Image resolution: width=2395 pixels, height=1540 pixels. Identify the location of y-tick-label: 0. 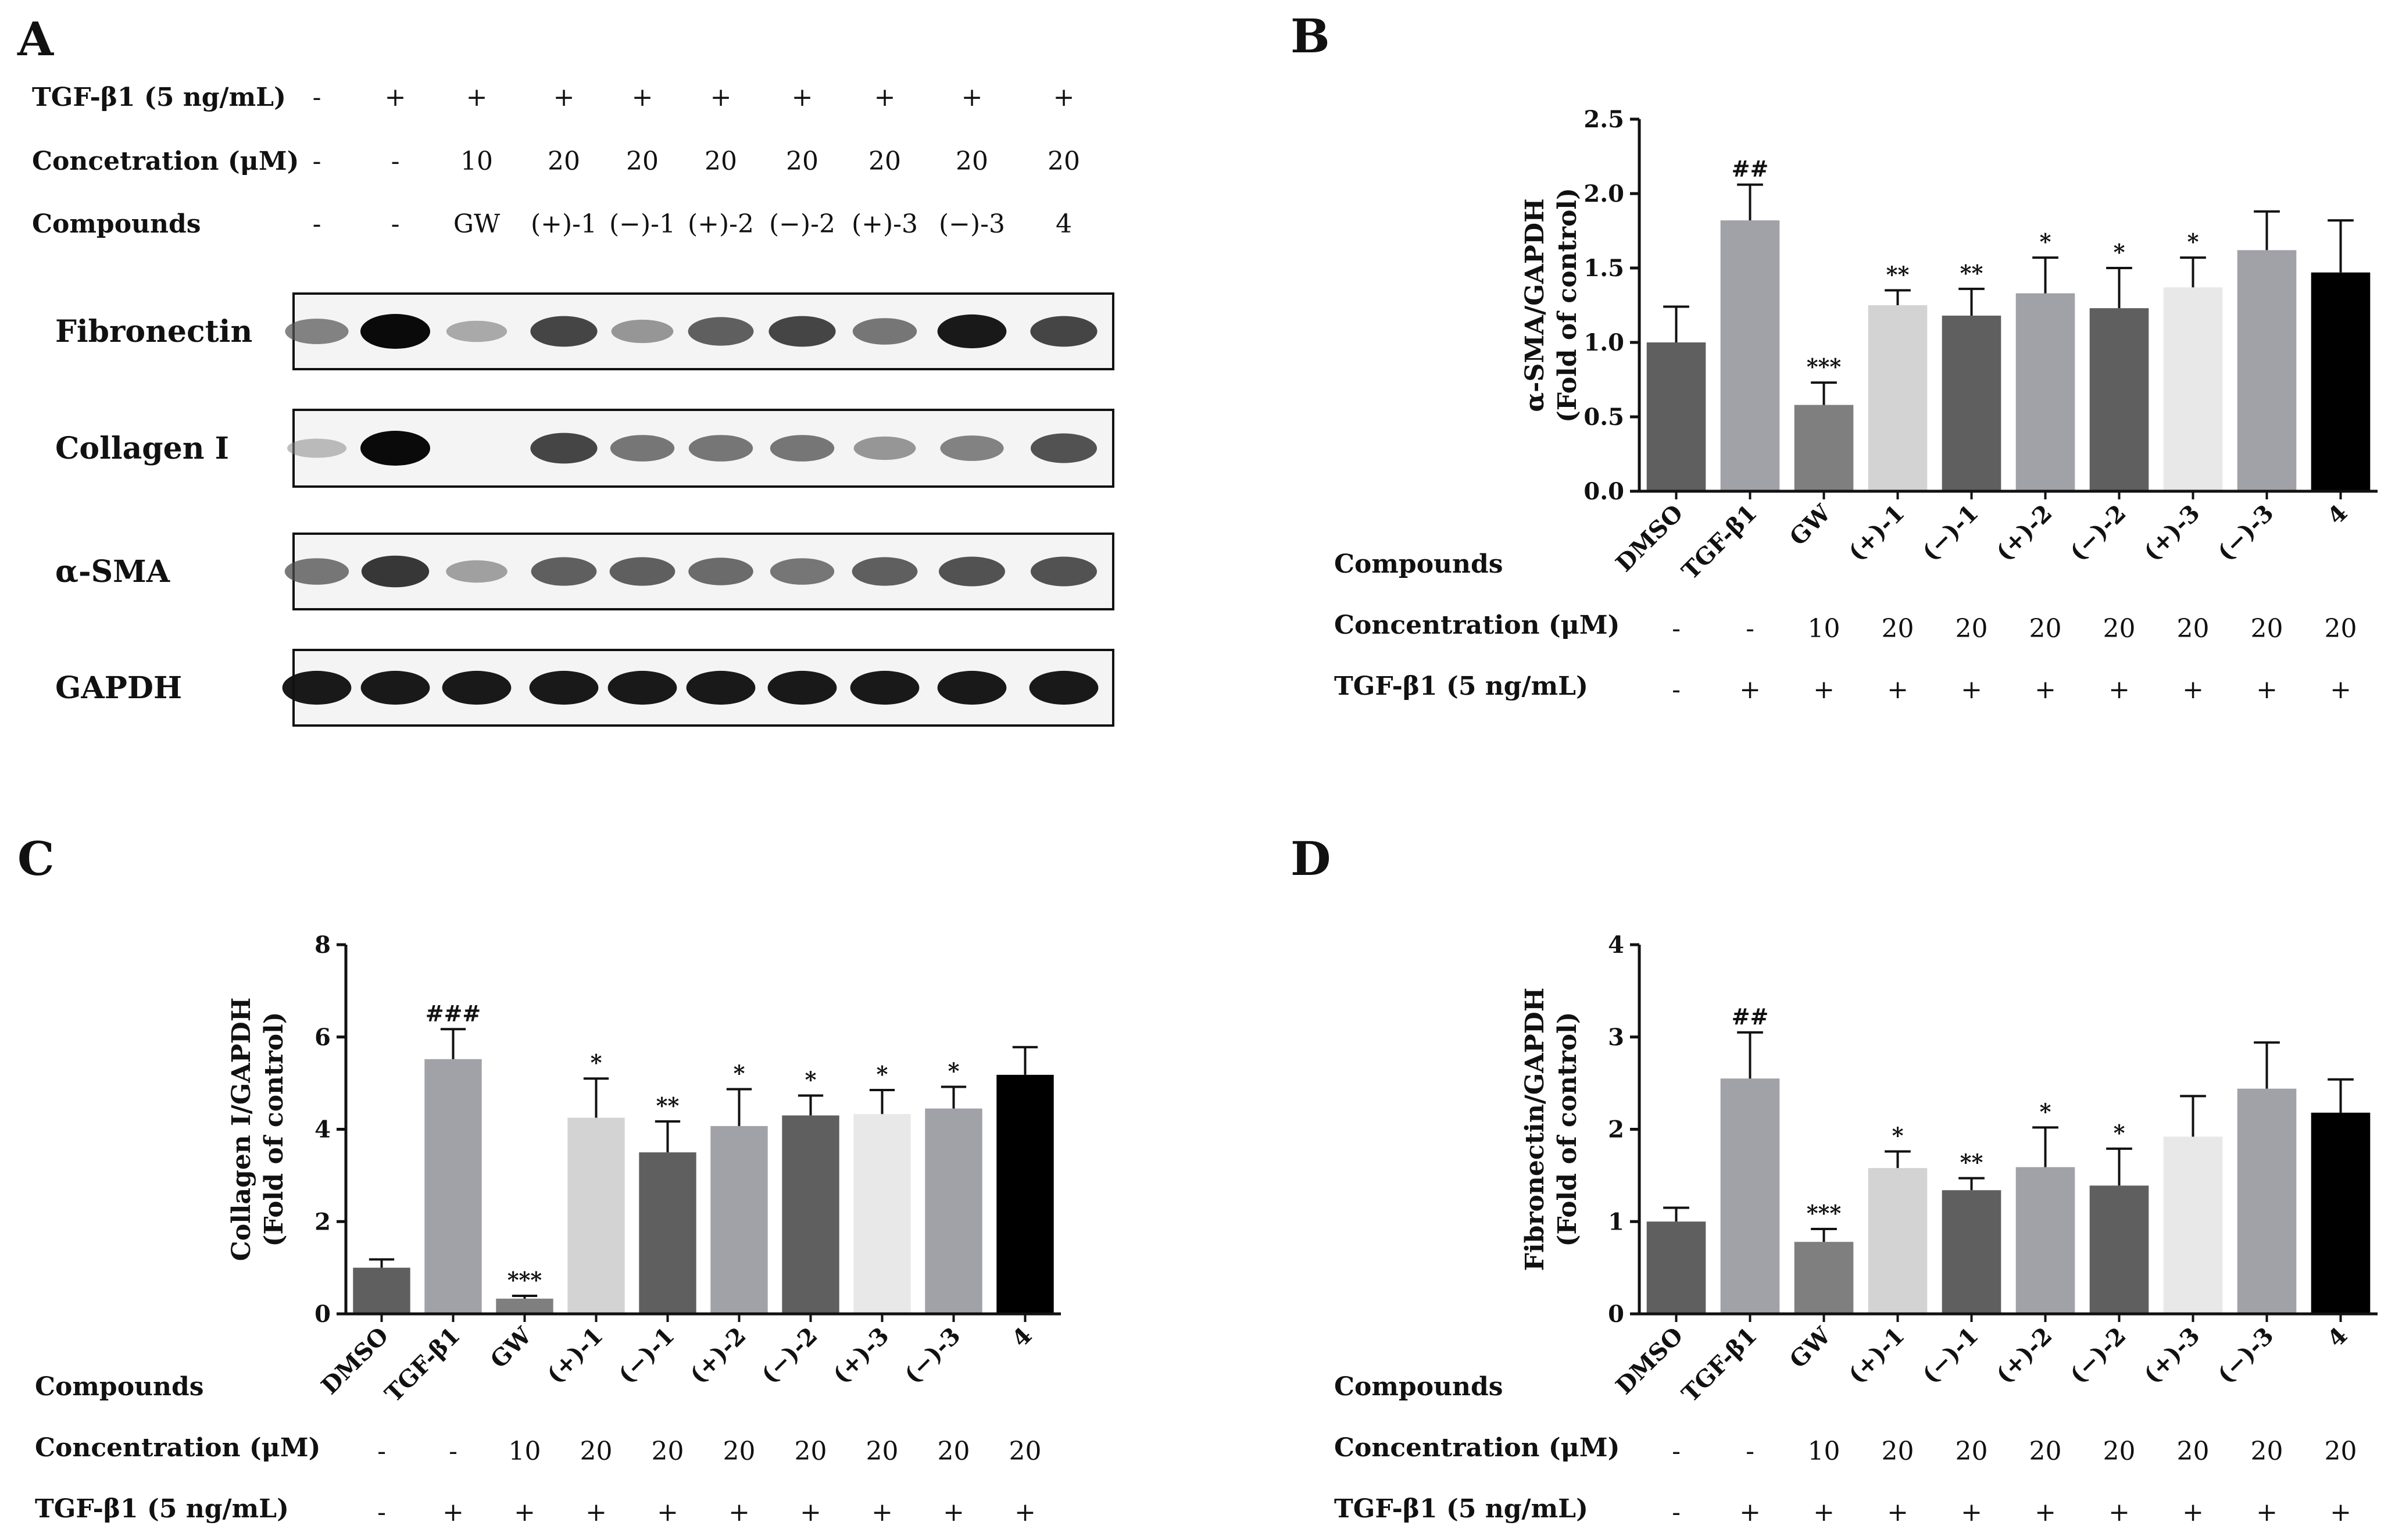
(1616, 1314).